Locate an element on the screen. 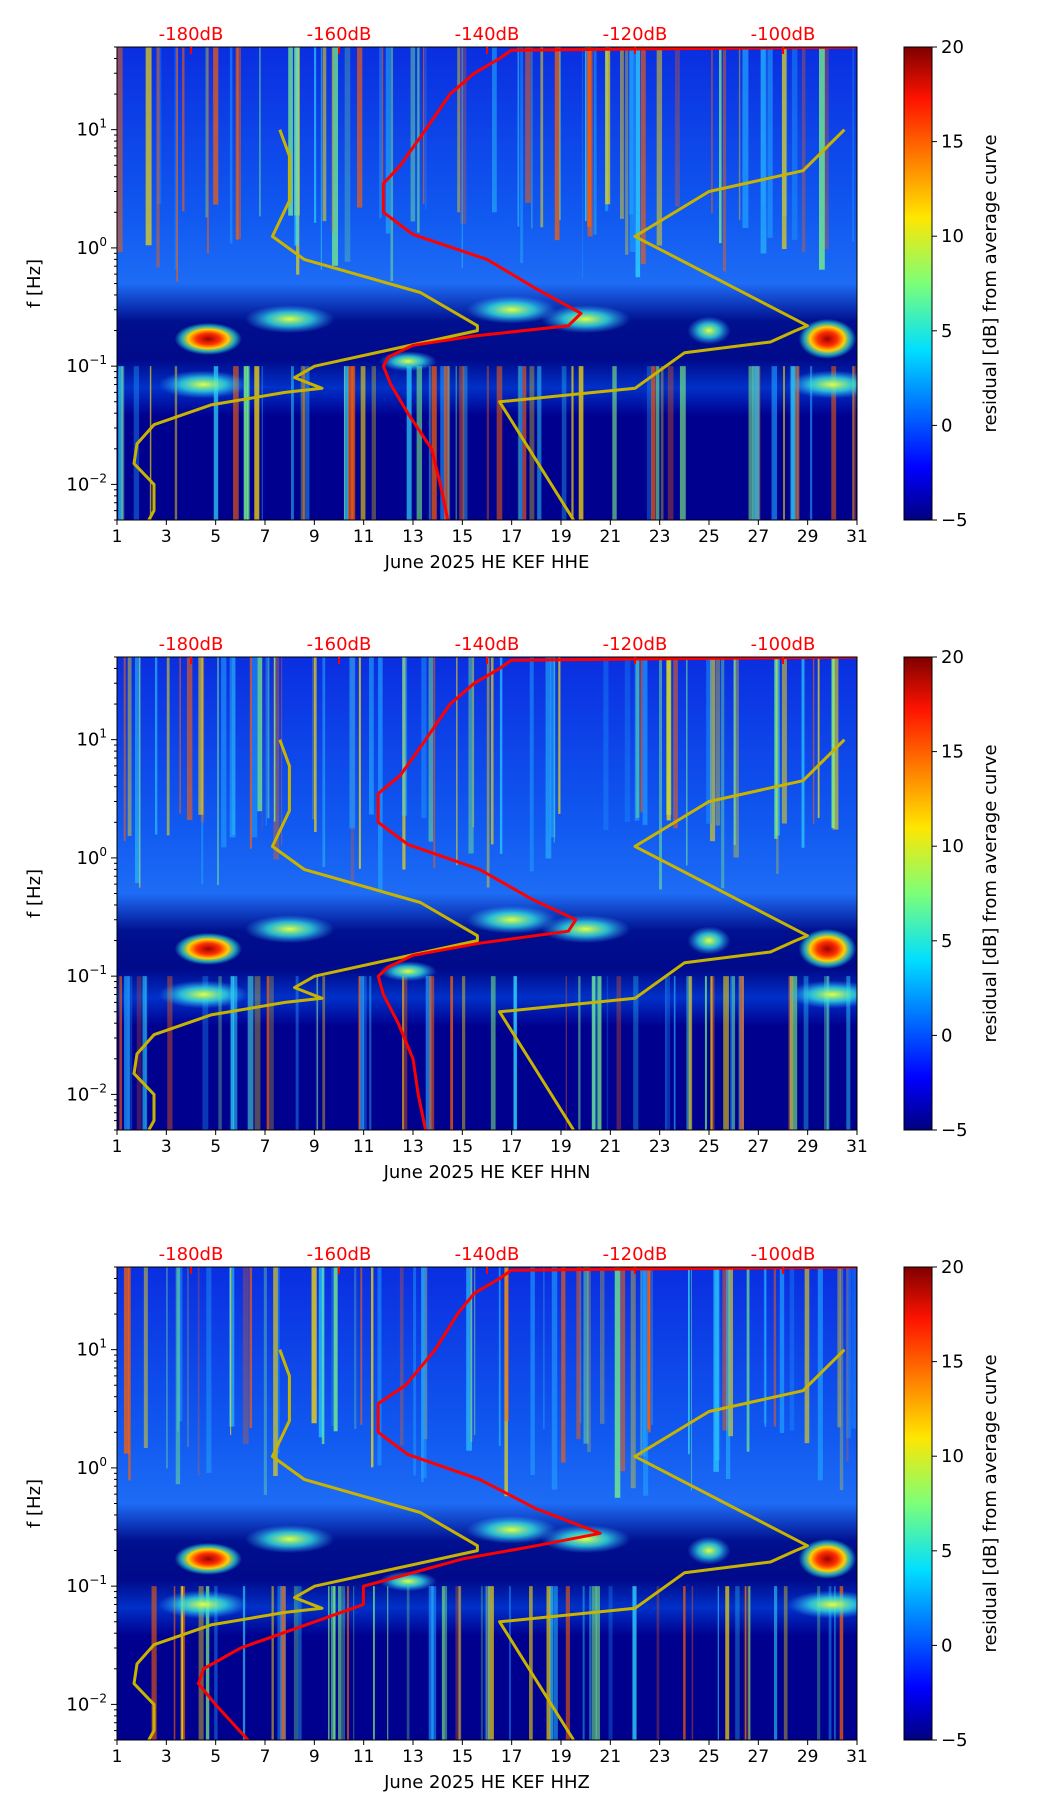 The width and height of the screenshot is (1052, 1810). average-psd-line is located at coordinates (619, 283).